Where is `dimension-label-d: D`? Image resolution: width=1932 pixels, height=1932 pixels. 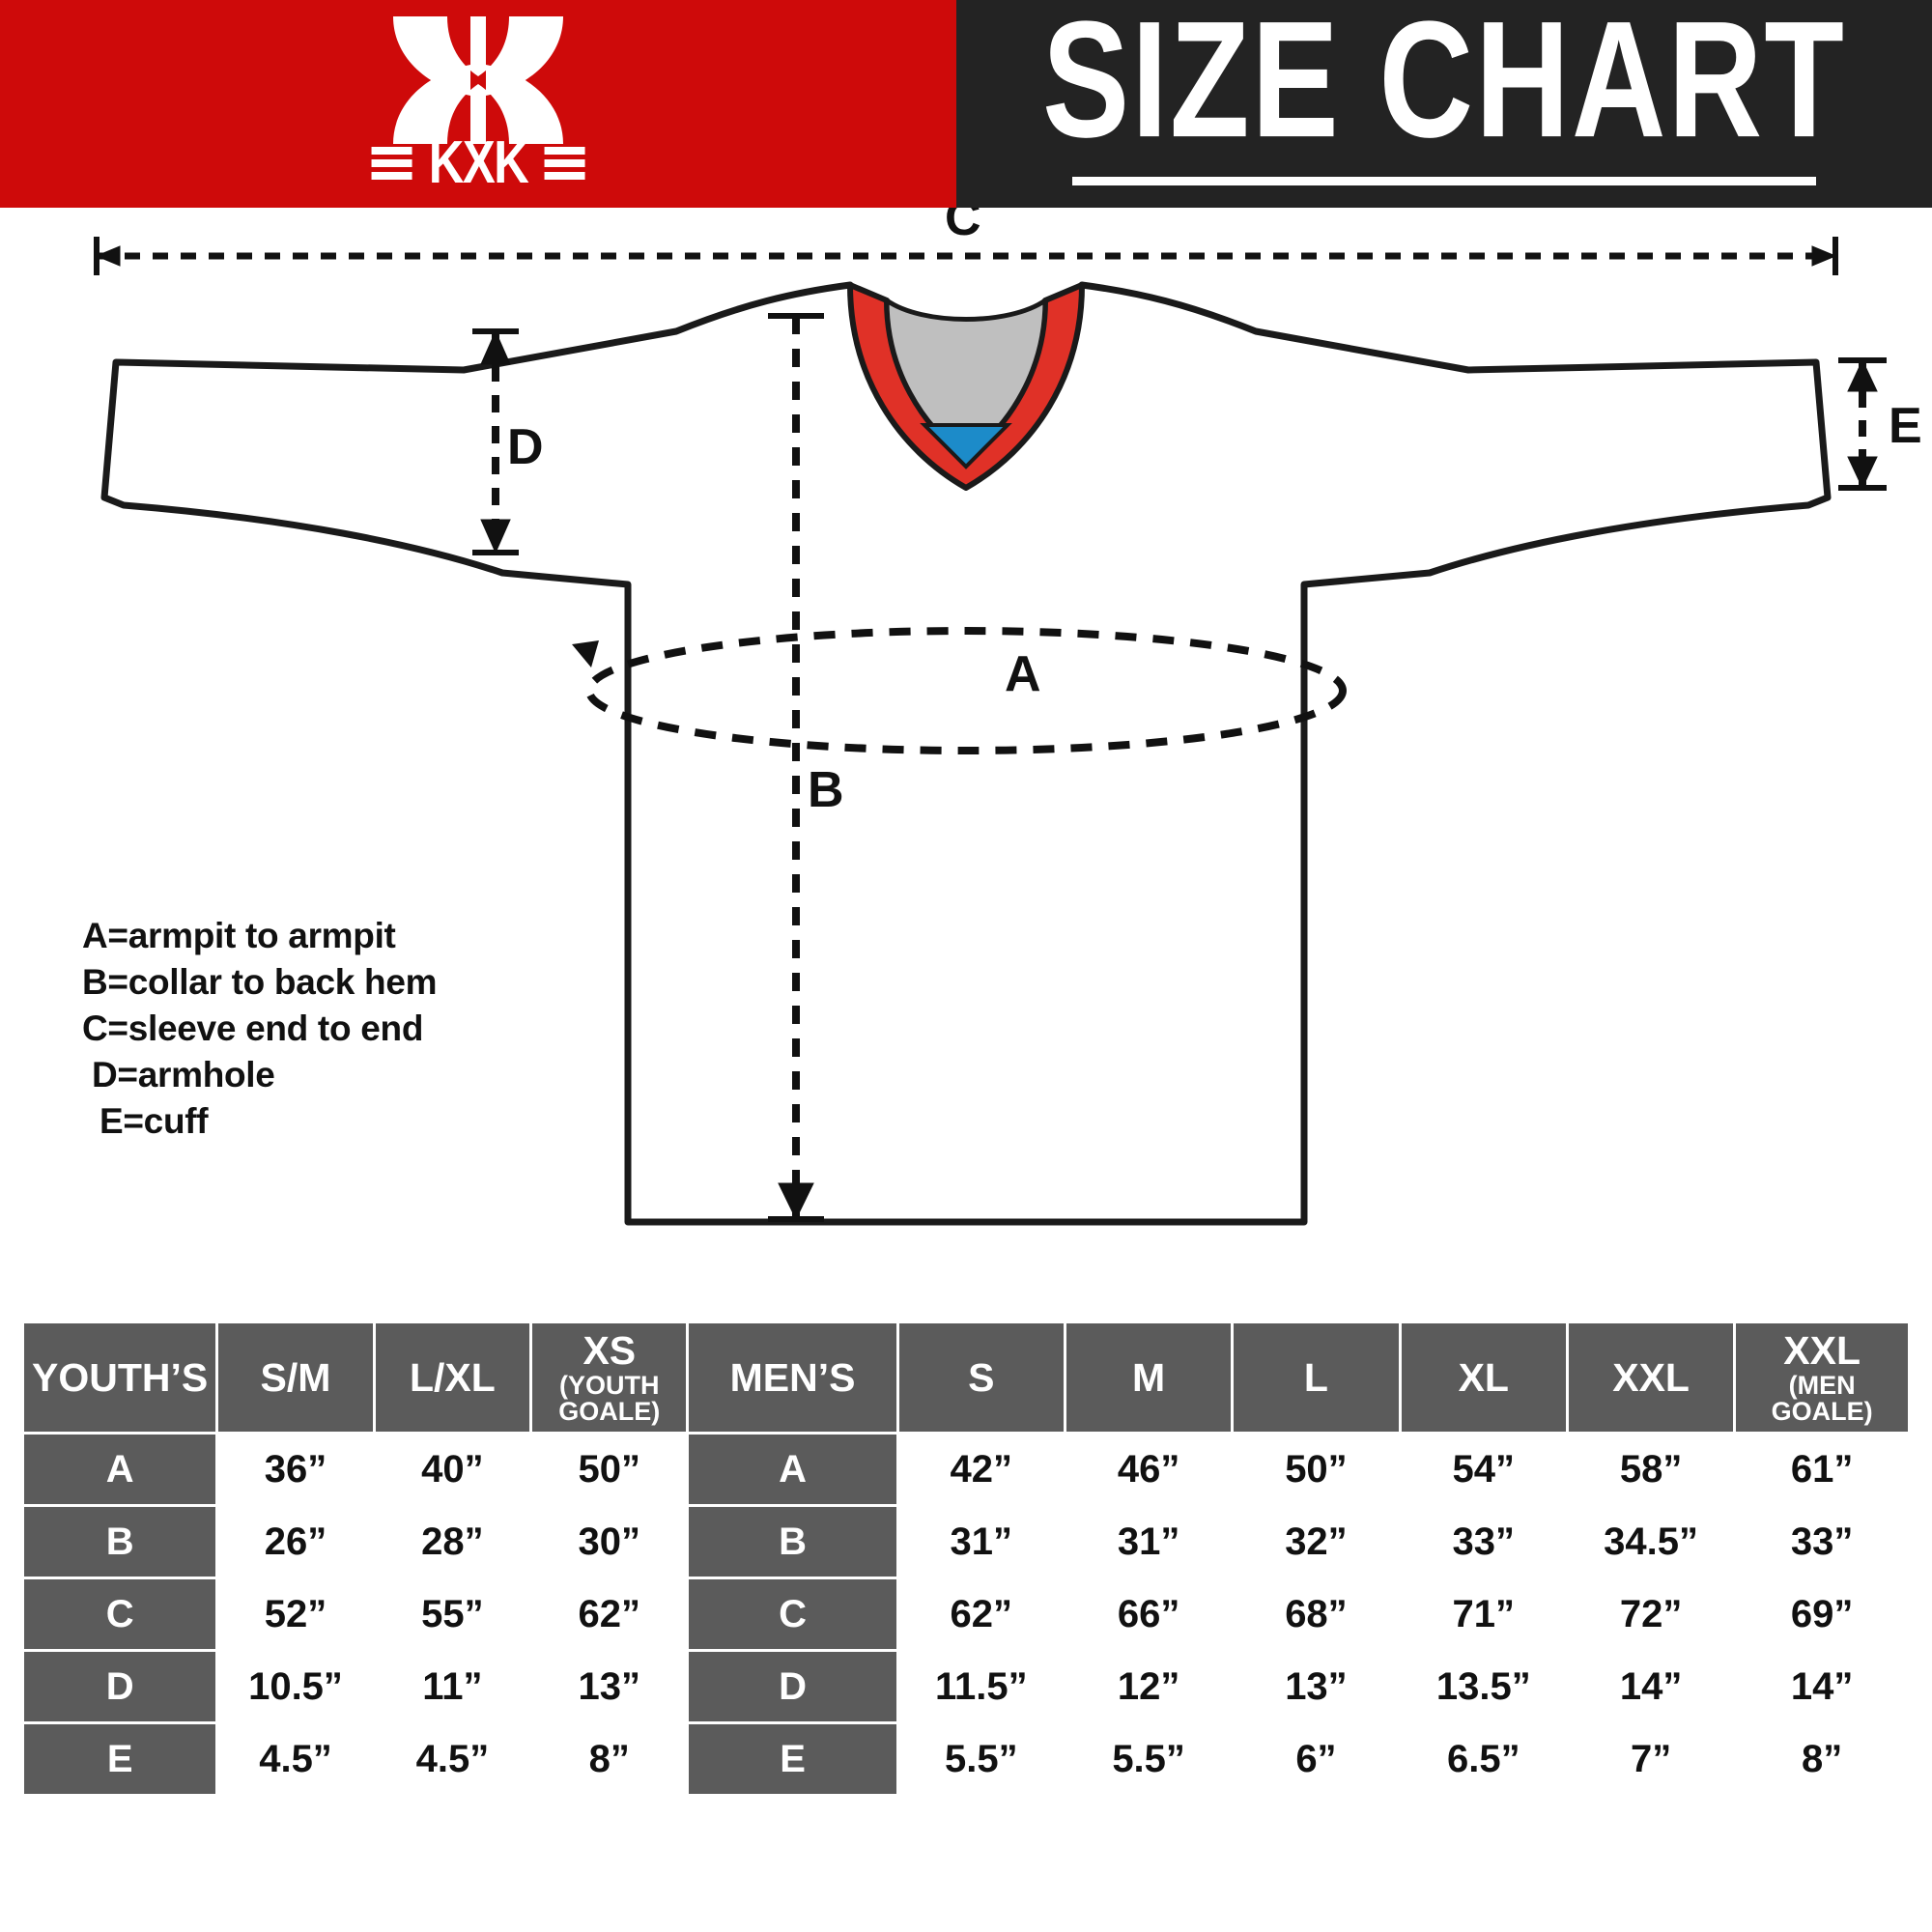
dimension-label-d: D is located at coordinates (525, 447).